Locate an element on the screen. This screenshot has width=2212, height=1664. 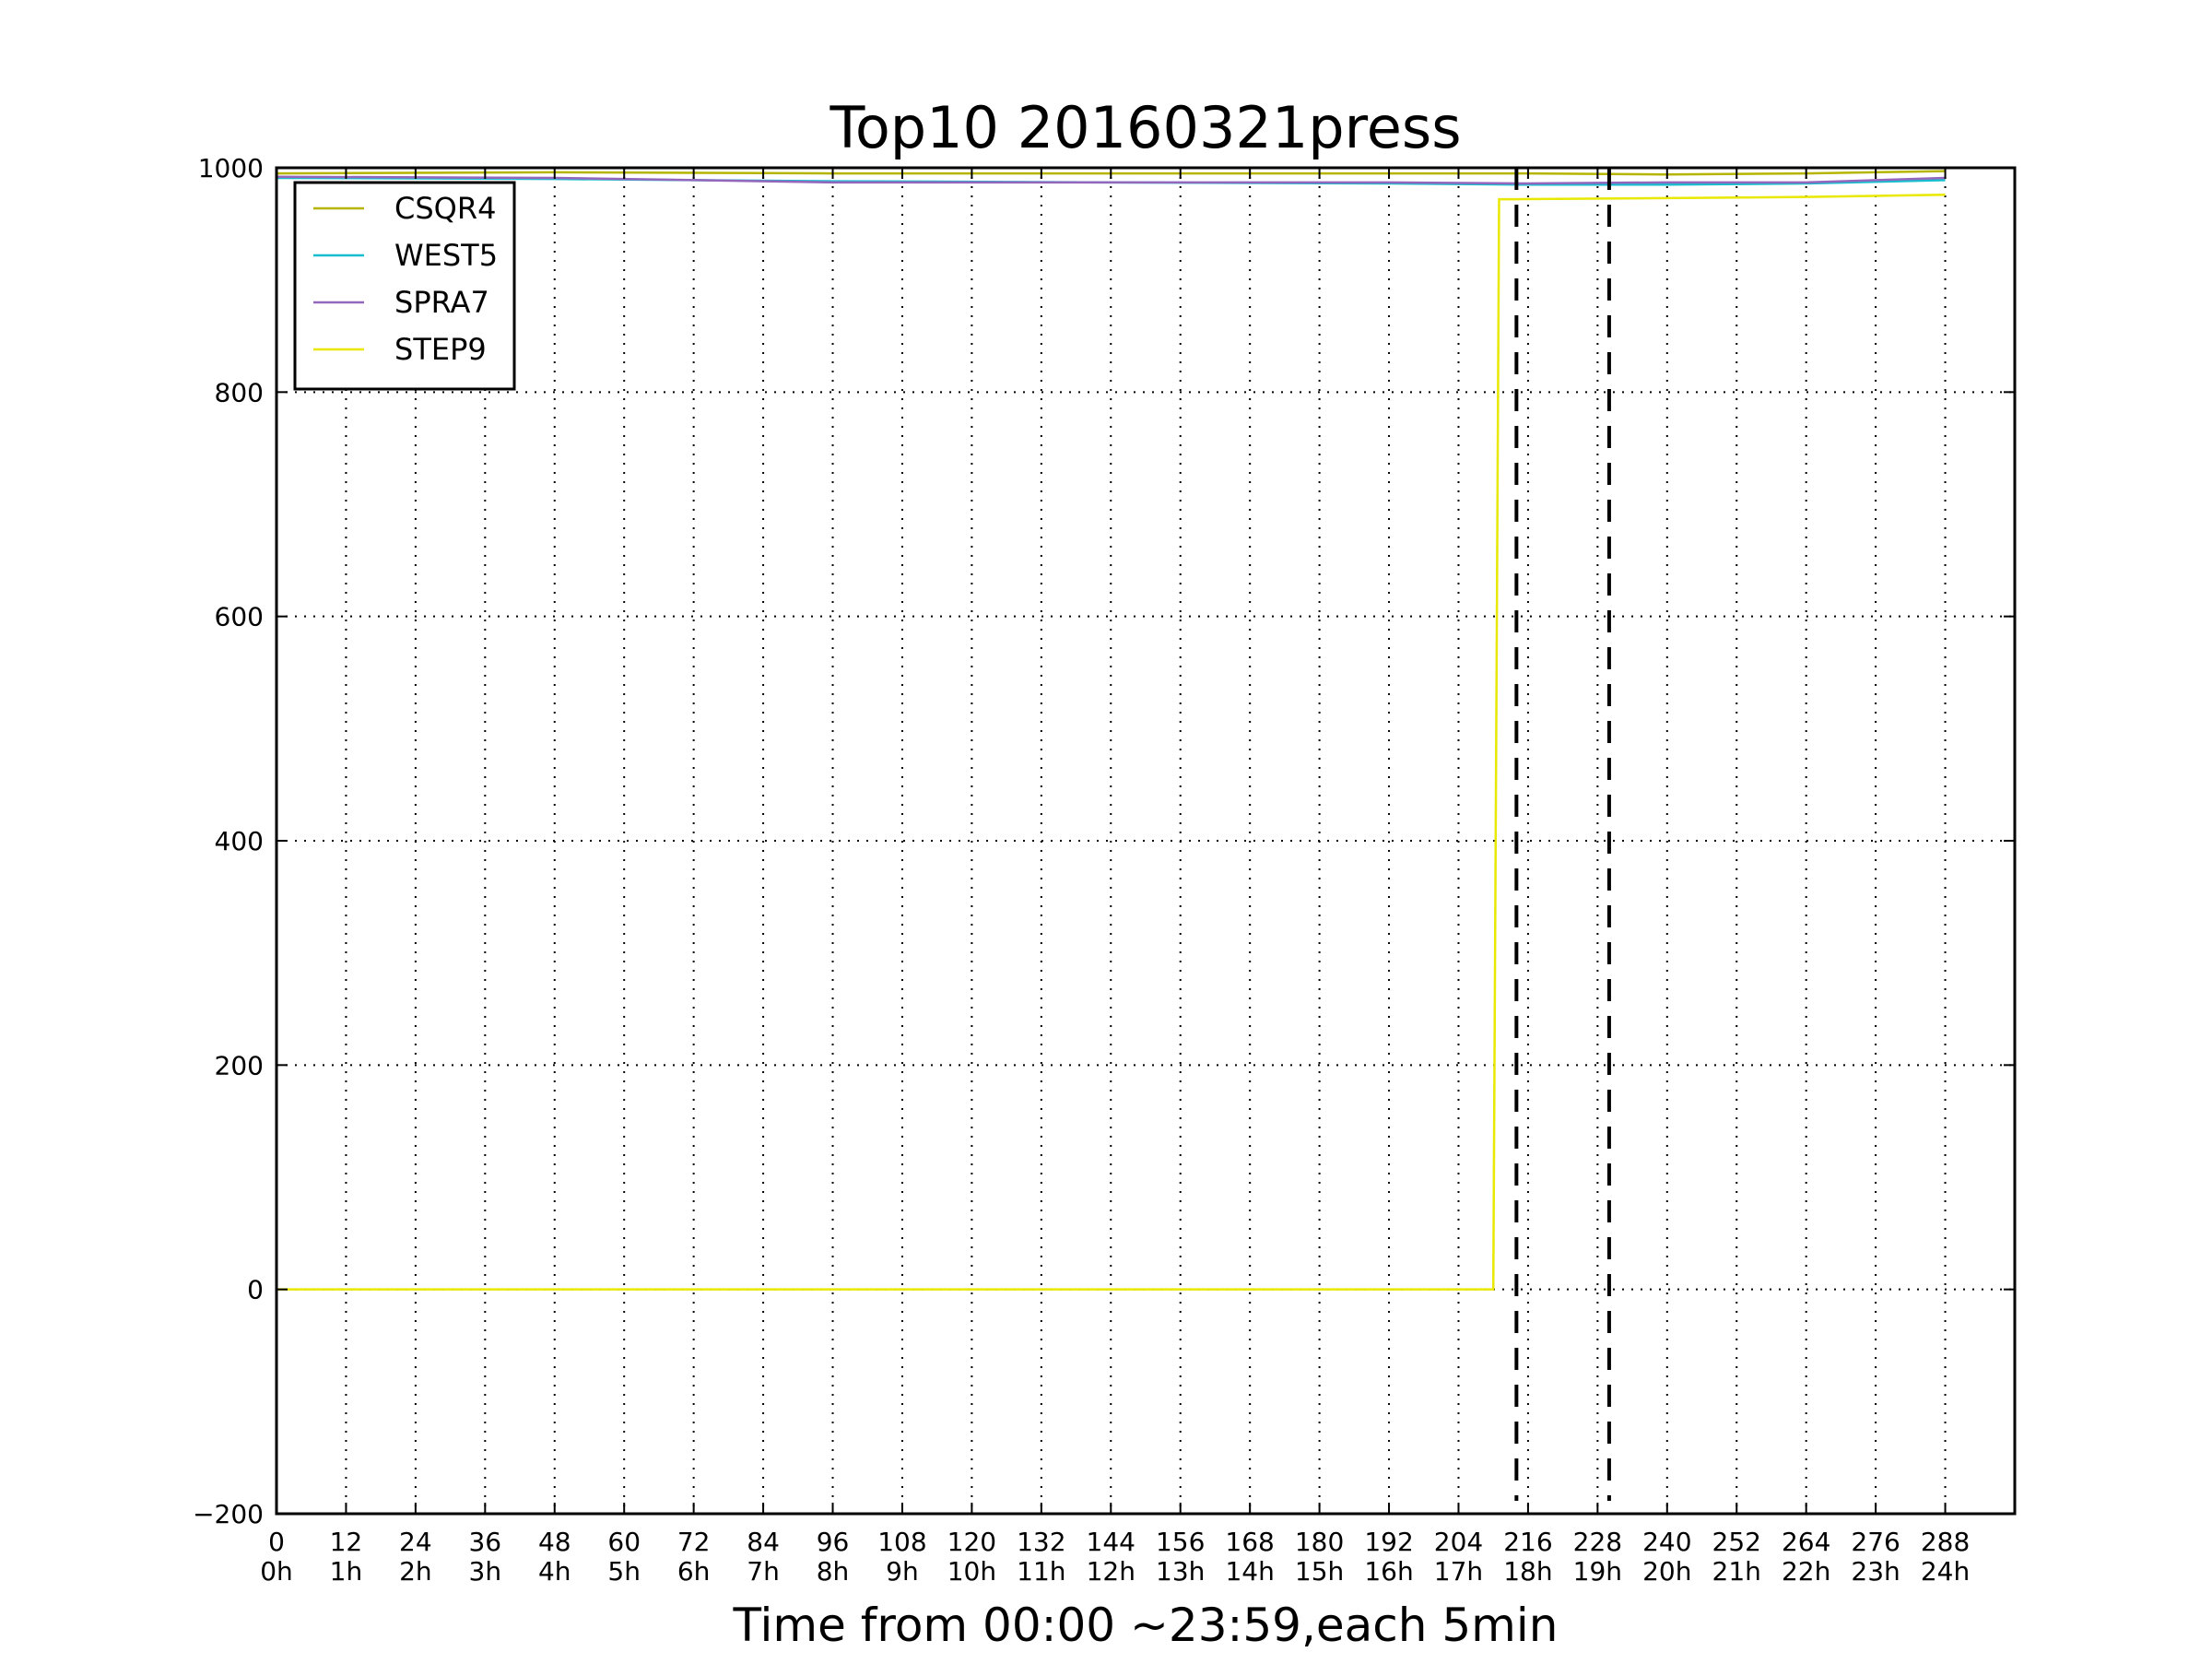
x-tick-label-line: 1h is located at coordinates (346, 1571).